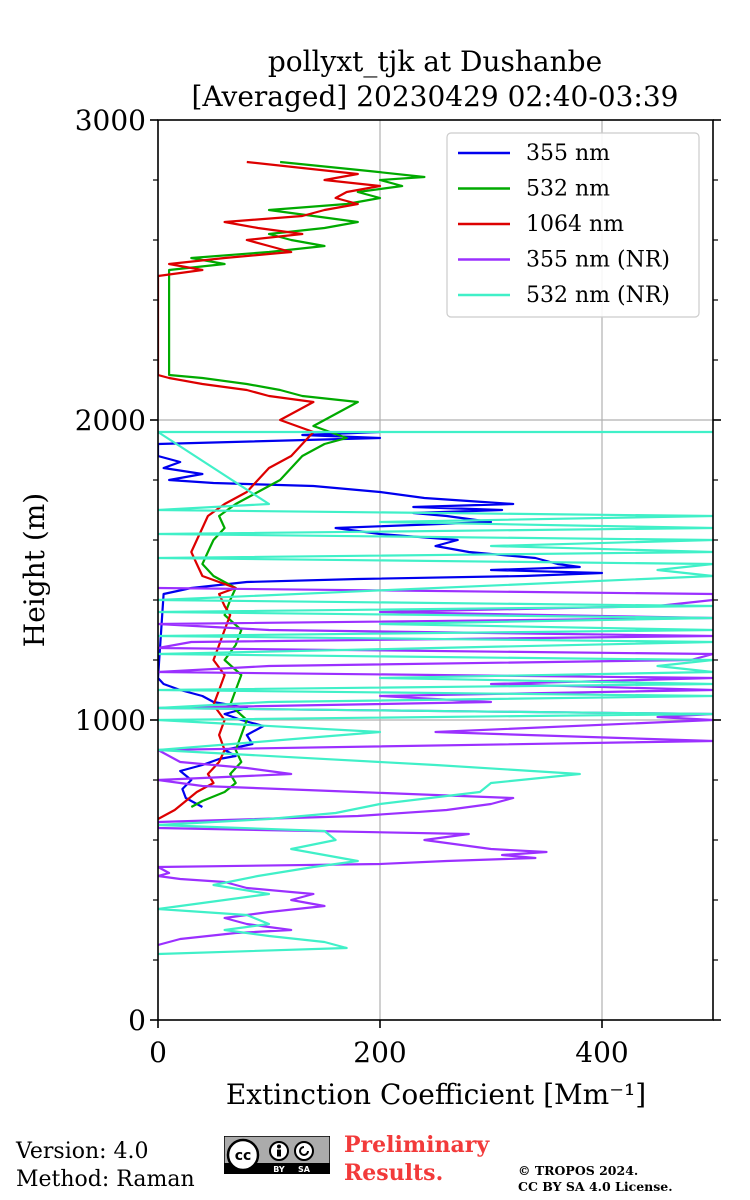  Describe the element at coordinates (158, 1052) in the screenshot. I see `x-tick-label: 0` at that location.